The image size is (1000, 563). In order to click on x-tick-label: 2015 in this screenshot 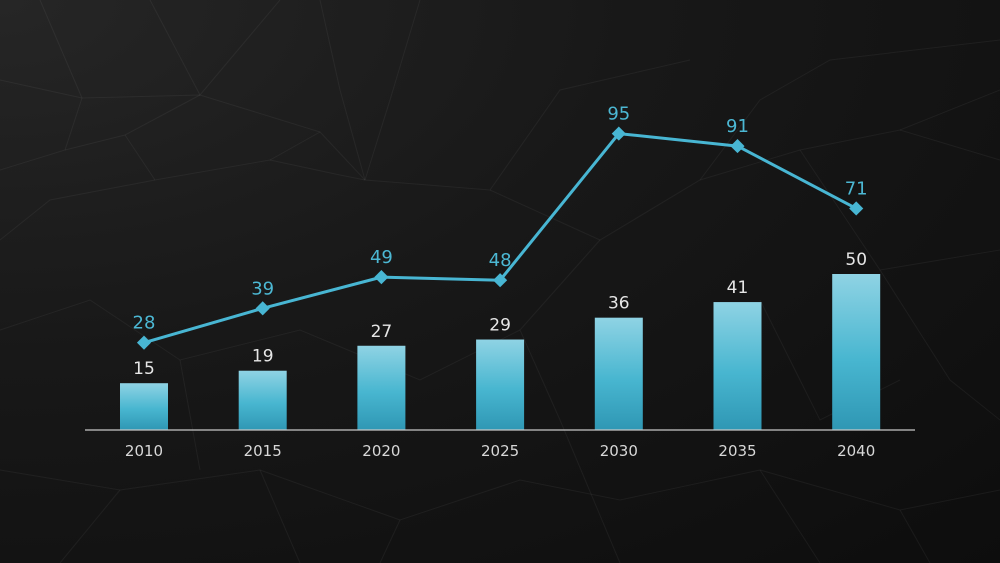, I will do `click(263, 451)`.